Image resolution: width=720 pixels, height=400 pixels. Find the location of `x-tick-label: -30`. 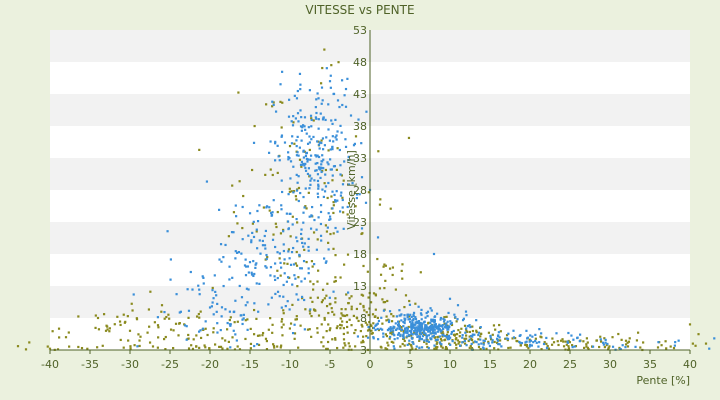

x-tick-label: -30 is located at coordinates (130, 364).